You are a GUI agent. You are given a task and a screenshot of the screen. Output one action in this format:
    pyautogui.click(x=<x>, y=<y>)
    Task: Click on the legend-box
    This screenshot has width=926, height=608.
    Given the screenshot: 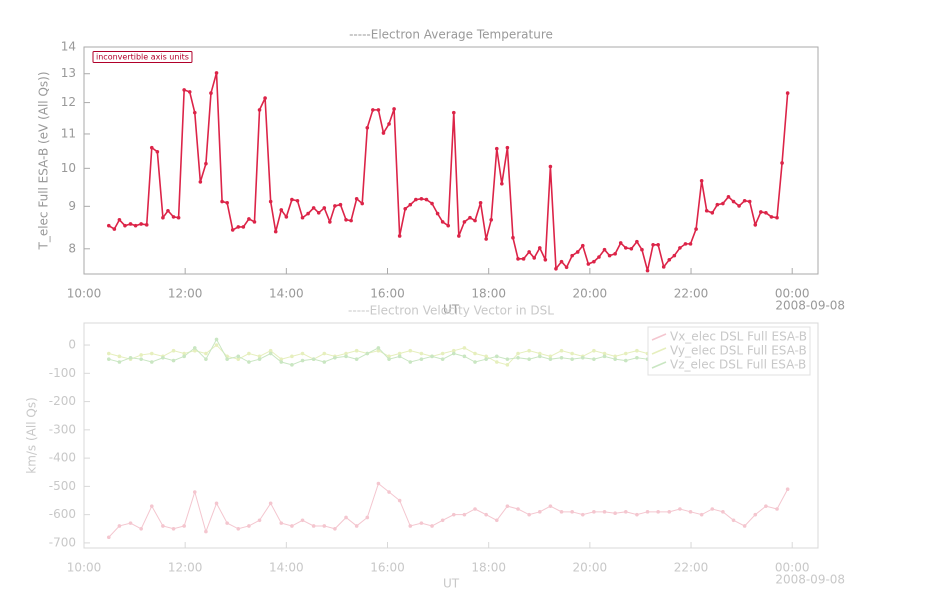 What is the action you would take?
    pyautogui.click(x=729, y=351)
    